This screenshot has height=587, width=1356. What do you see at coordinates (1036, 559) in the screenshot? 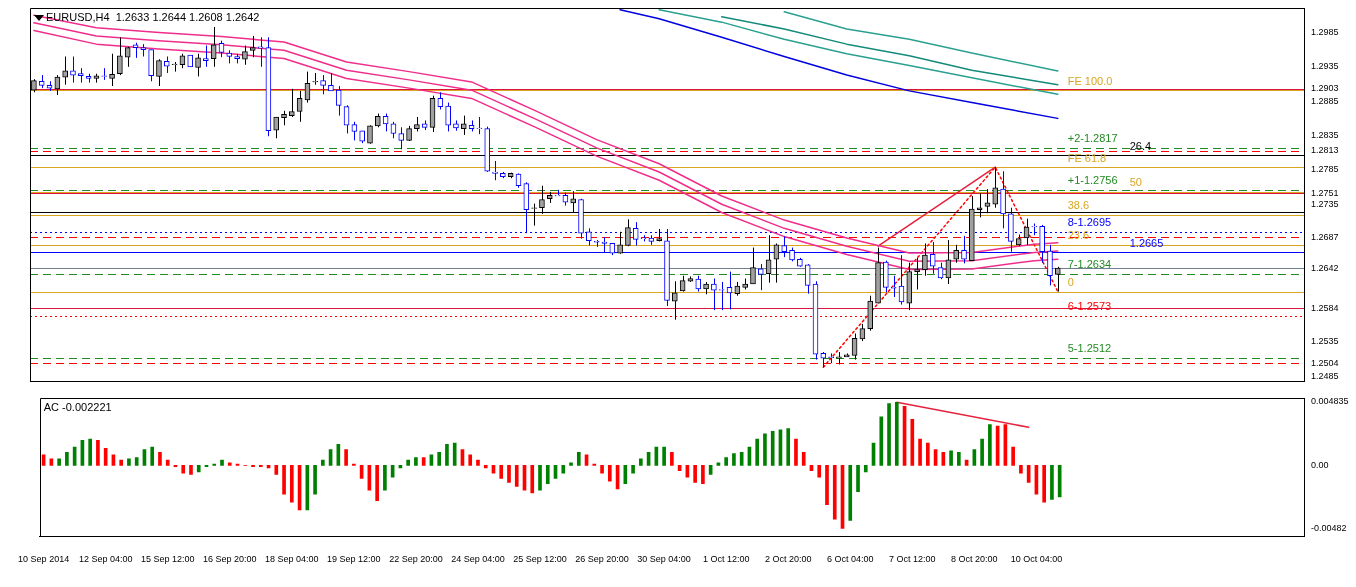
I see `x-tick-label: 10 Oct 04:00` at bounding box center [1036, 559].